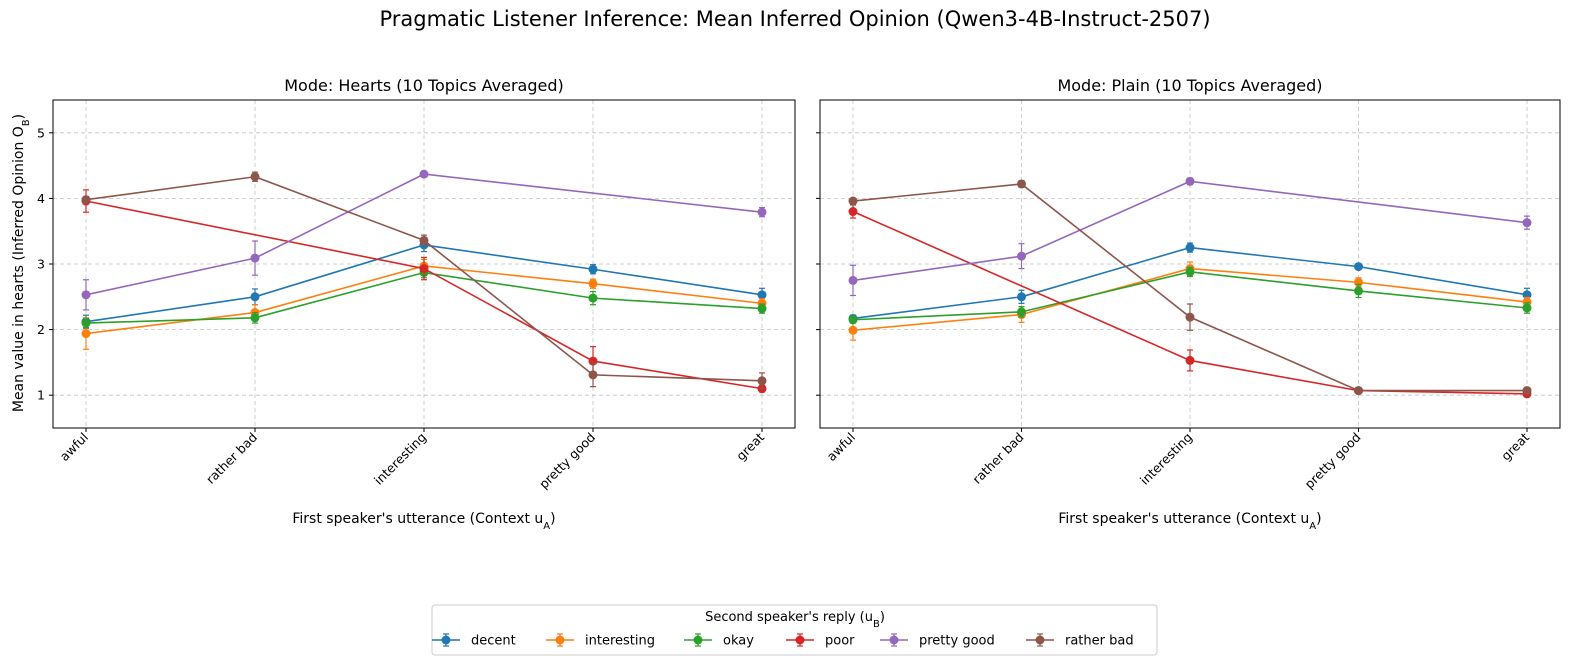 Image resolution: width=1589 pixels, height=665 pixels. What do you see at coordinates (719, 641) in the screenshot?
I see `legend-item-okay: okay` at bounding box center [719, 641].